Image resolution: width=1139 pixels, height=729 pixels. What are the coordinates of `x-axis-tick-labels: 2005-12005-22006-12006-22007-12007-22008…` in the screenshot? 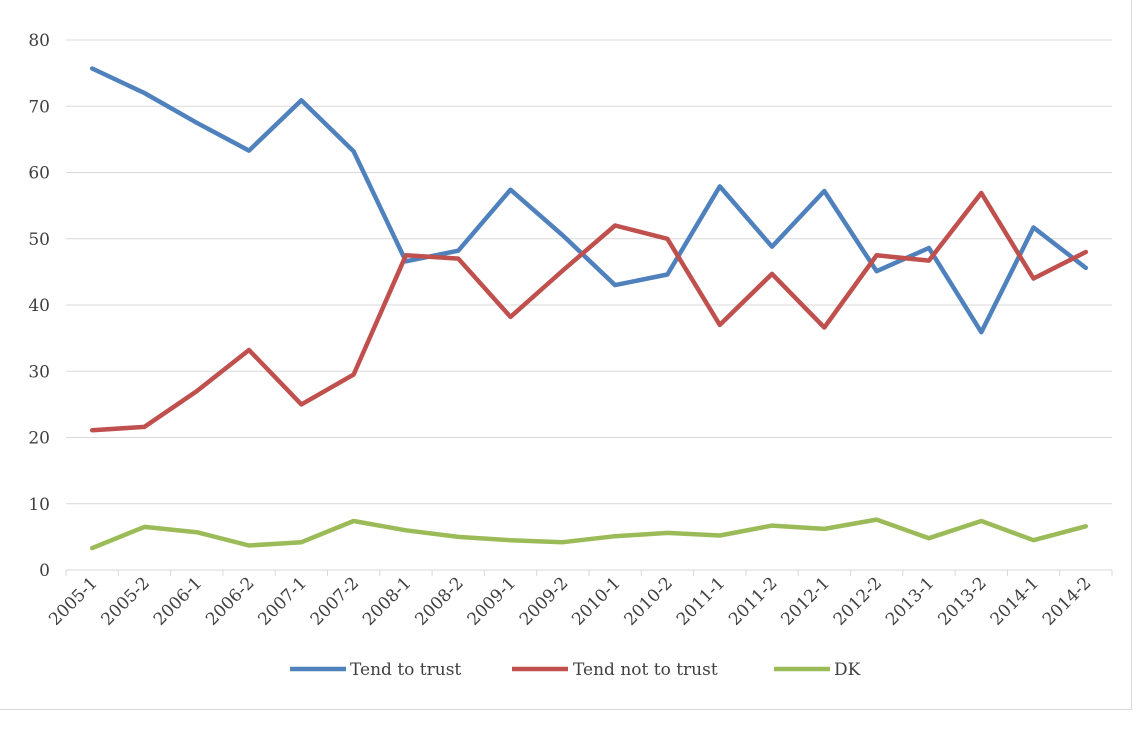 It's located at (570, 601).